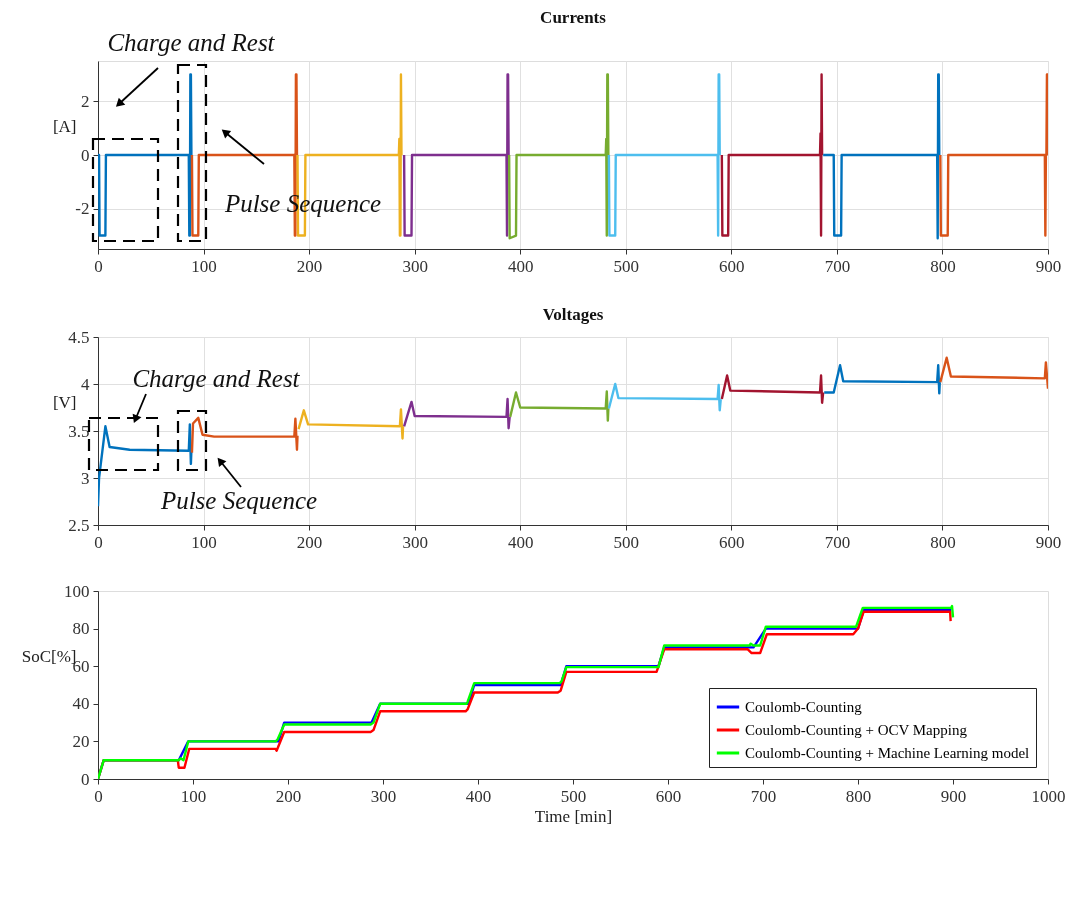  I want to click on y-axis-title: [V], so click(64, 402).